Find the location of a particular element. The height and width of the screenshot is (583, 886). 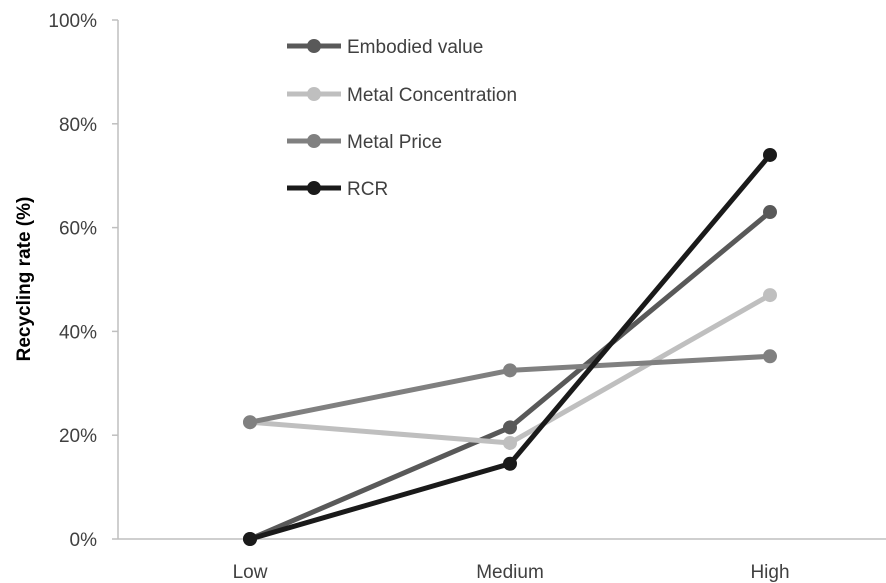

legend-item-rcr: RCR is located at coordinates (337, 189).